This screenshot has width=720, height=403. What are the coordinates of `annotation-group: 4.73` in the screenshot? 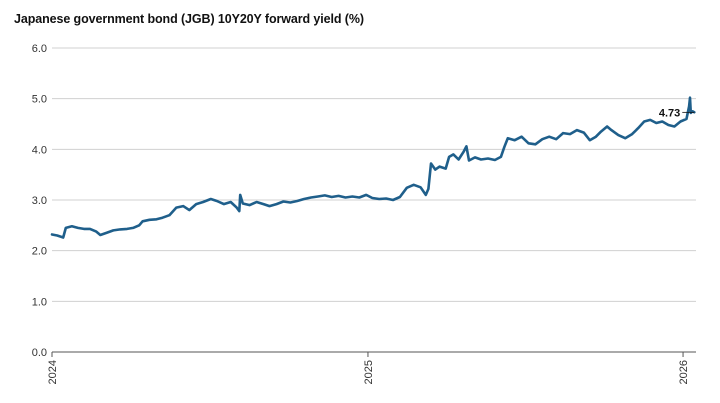 It's located at (677, 113).